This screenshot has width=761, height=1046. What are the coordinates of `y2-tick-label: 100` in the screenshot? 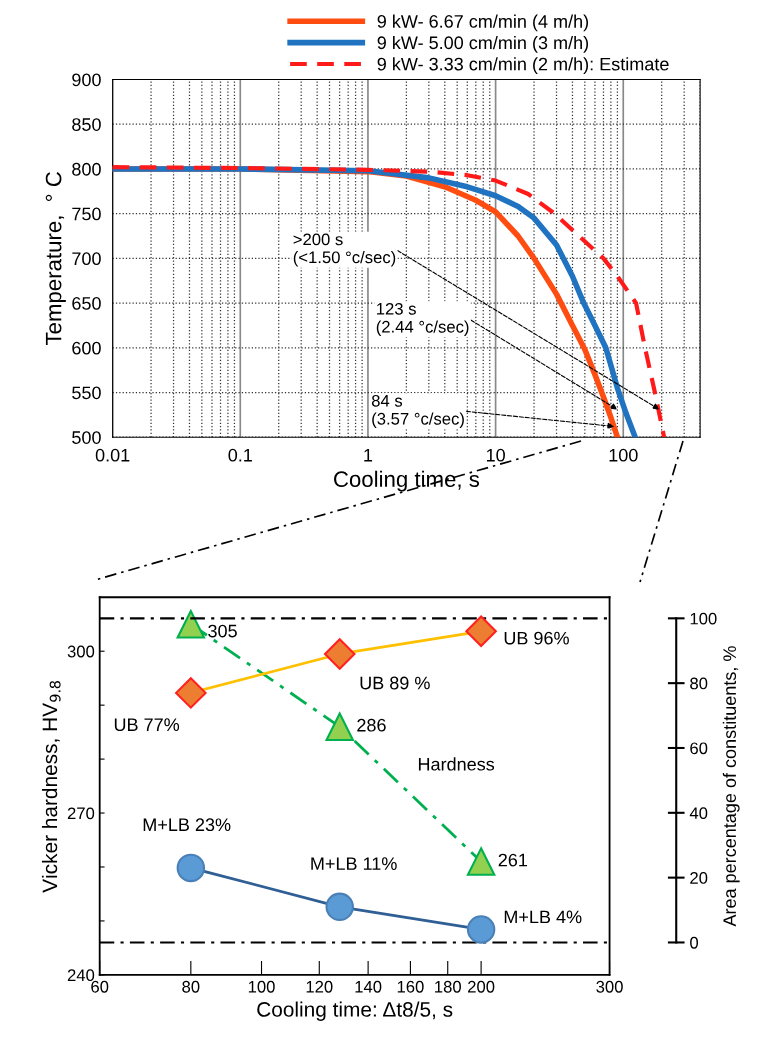 It's located at (703, 618).